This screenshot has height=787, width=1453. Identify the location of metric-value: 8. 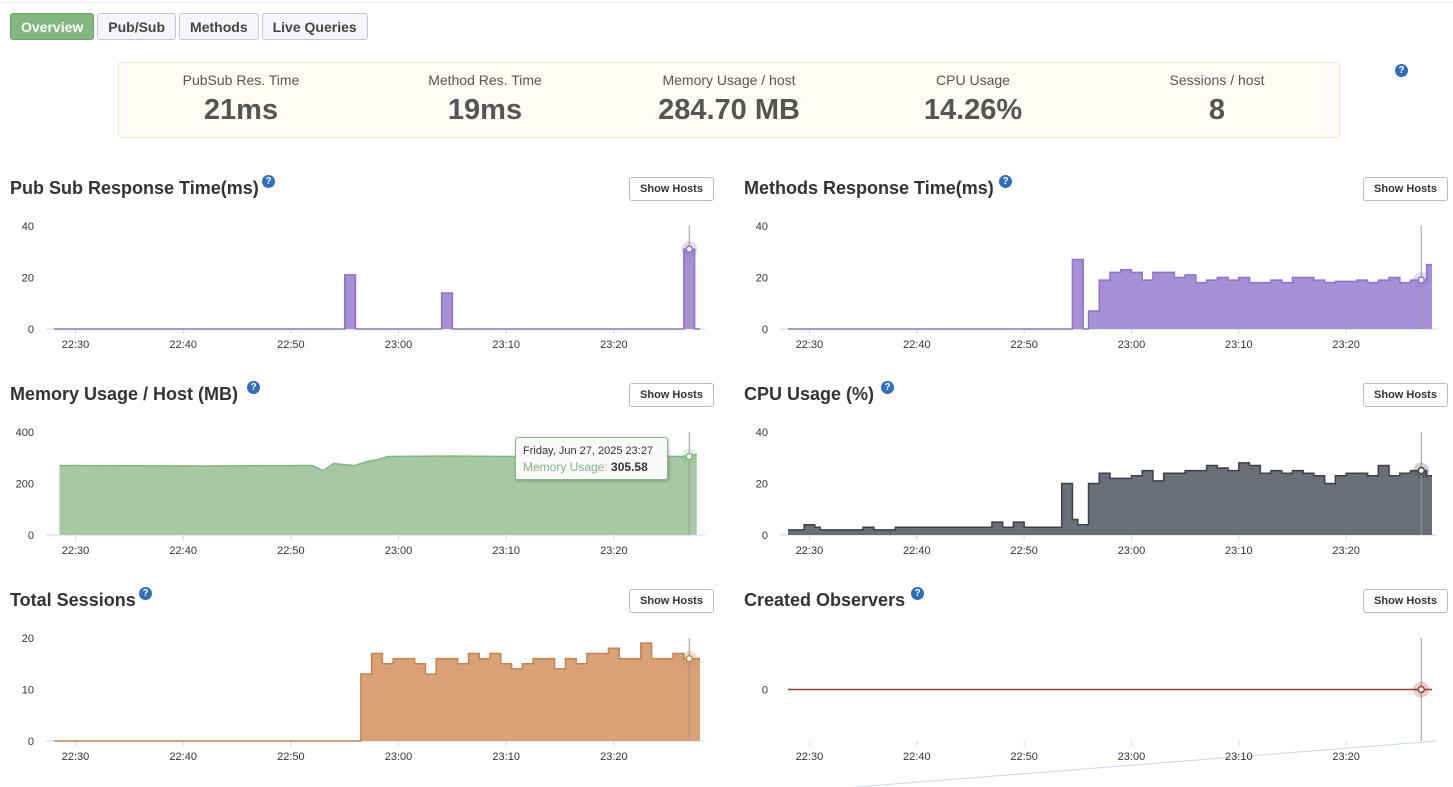
(1217, 110).